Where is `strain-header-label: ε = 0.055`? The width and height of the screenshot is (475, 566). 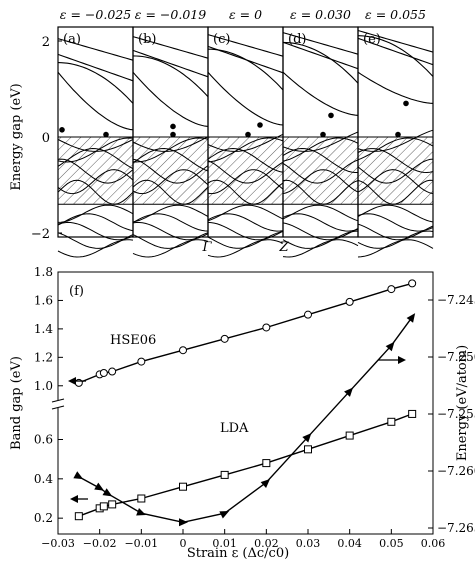 strain-header-label: ε = 0.055 is located at coordinates (395, 14).